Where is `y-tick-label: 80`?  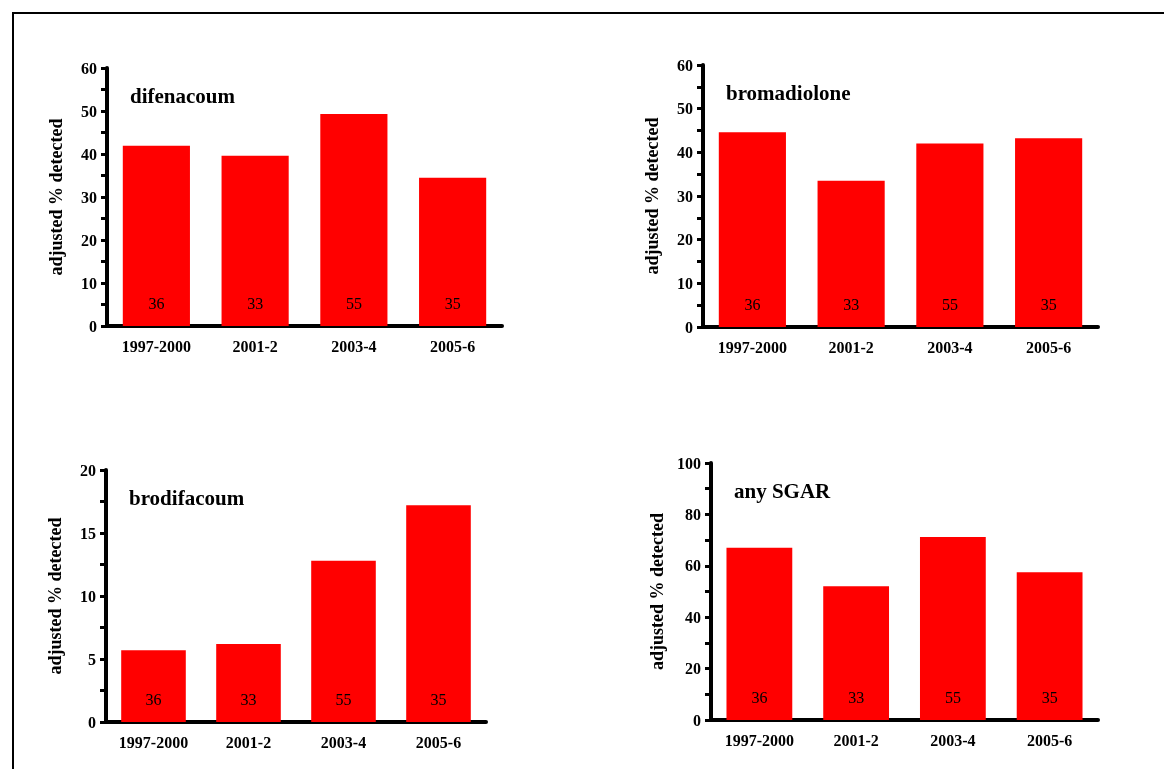 y-tick-label: 80 is located at coordinates (693, 514).